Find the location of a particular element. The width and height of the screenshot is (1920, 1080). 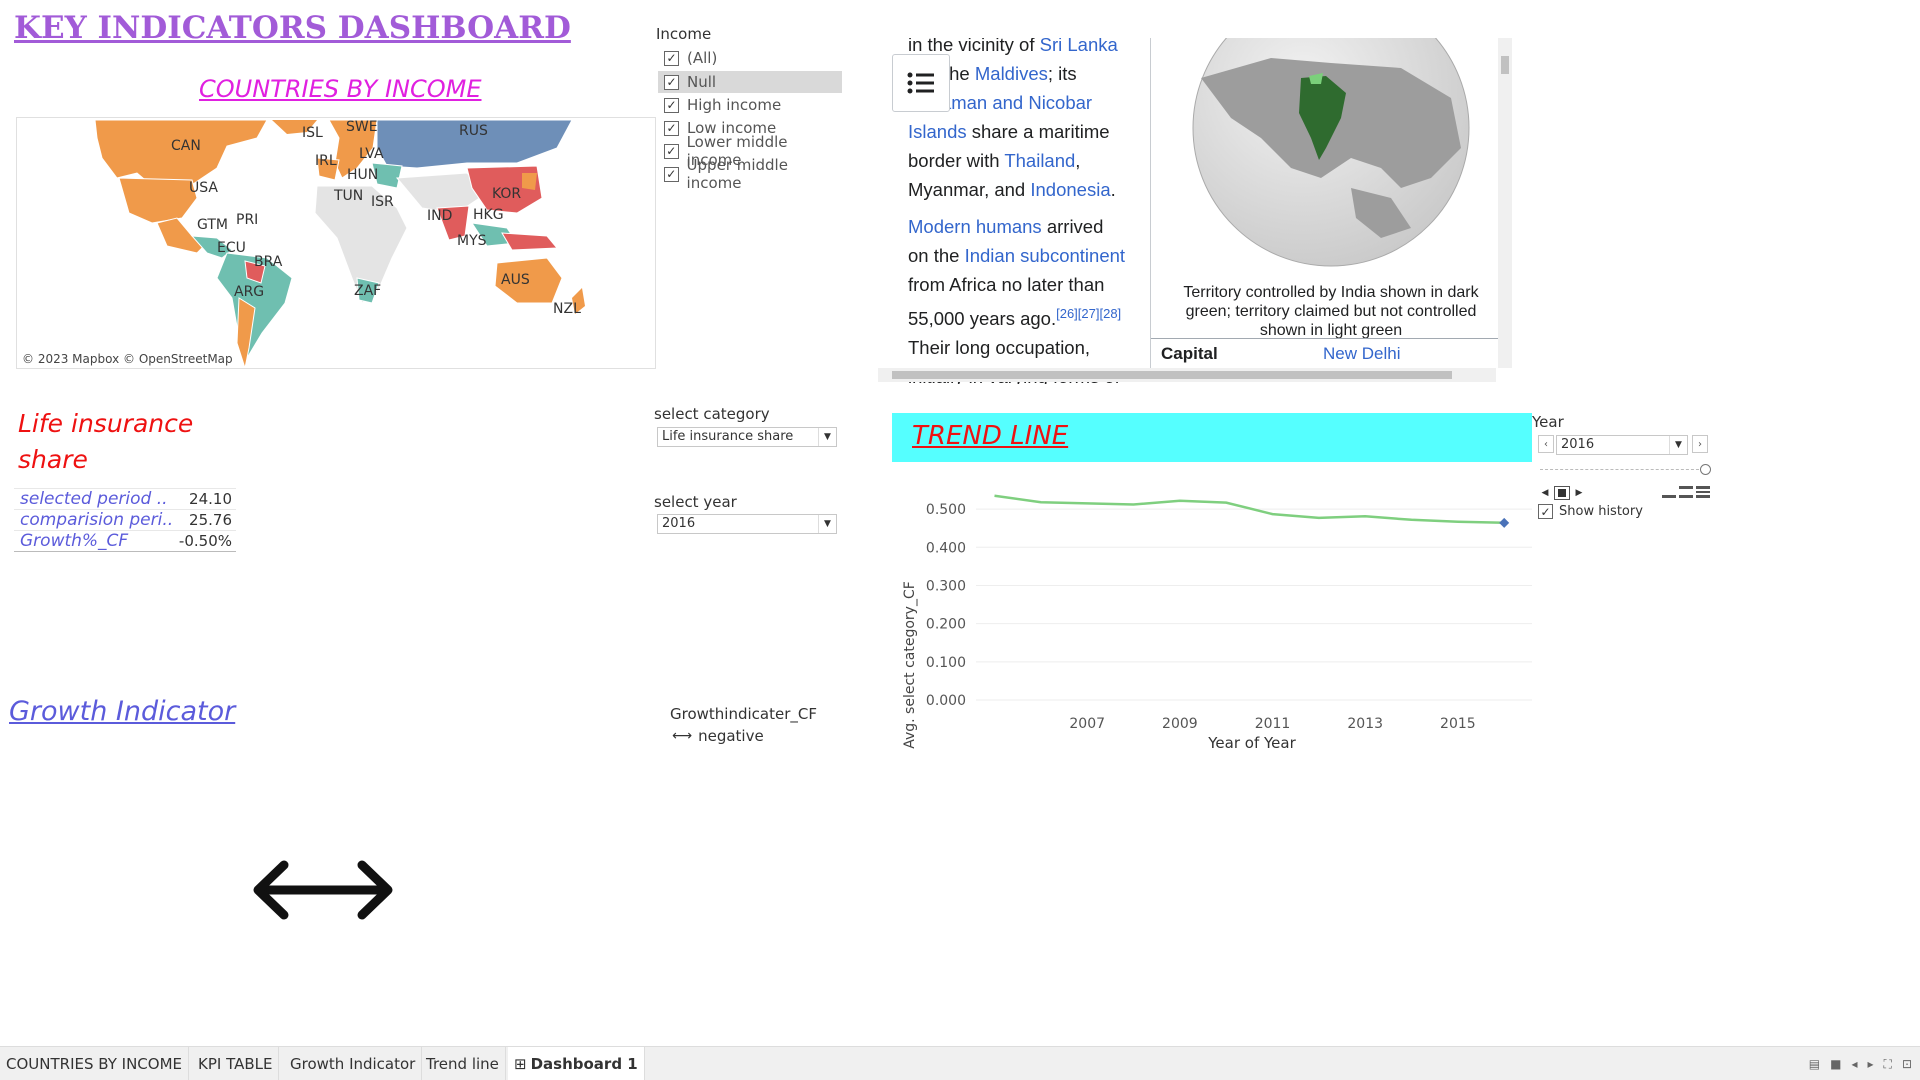

step-forward-icon: ▶ is located at coordinates (1579, 493).